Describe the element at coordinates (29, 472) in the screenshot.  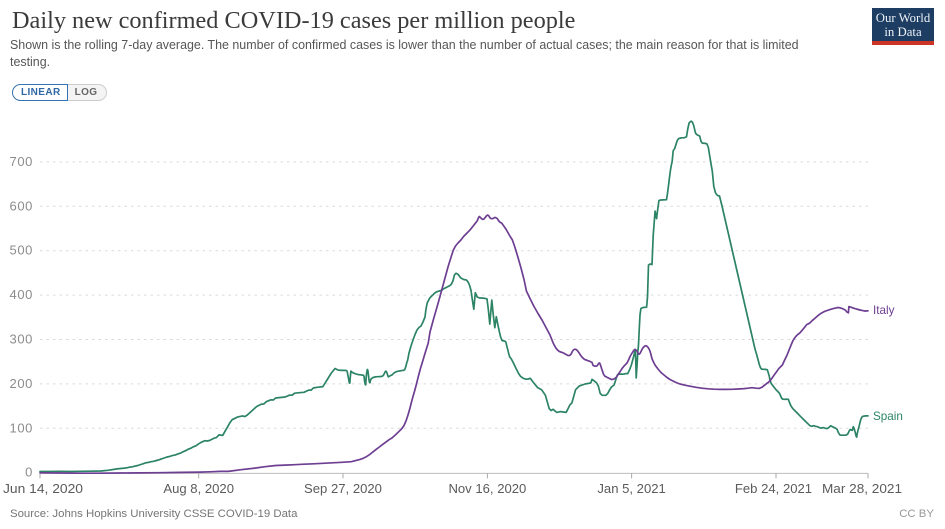
I see `svg-text: 0` at that location.